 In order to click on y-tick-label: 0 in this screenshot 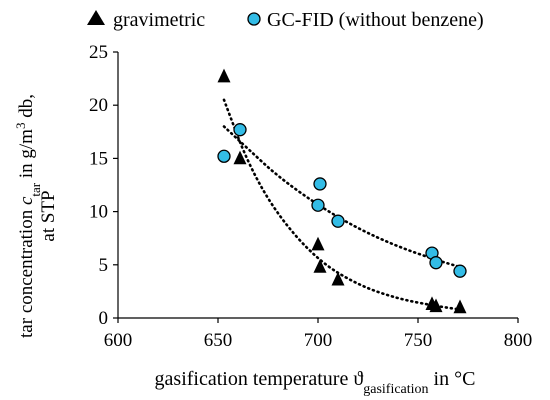, I will do `click(104, 318)`.